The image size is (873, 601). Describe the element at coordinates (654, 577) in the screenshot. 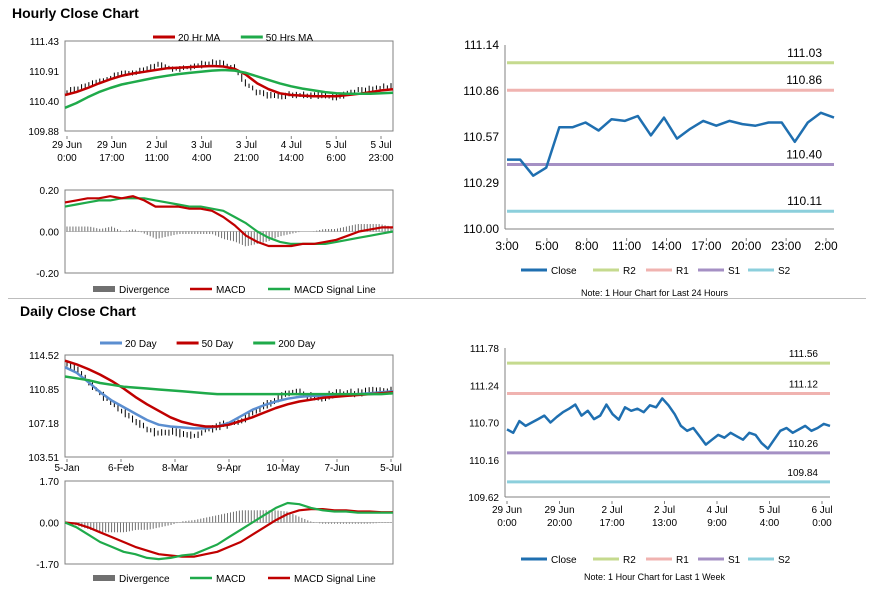

I see `weekly-hourly-note: Note: 1 Hour Chart for Last 1 Week` at that location.